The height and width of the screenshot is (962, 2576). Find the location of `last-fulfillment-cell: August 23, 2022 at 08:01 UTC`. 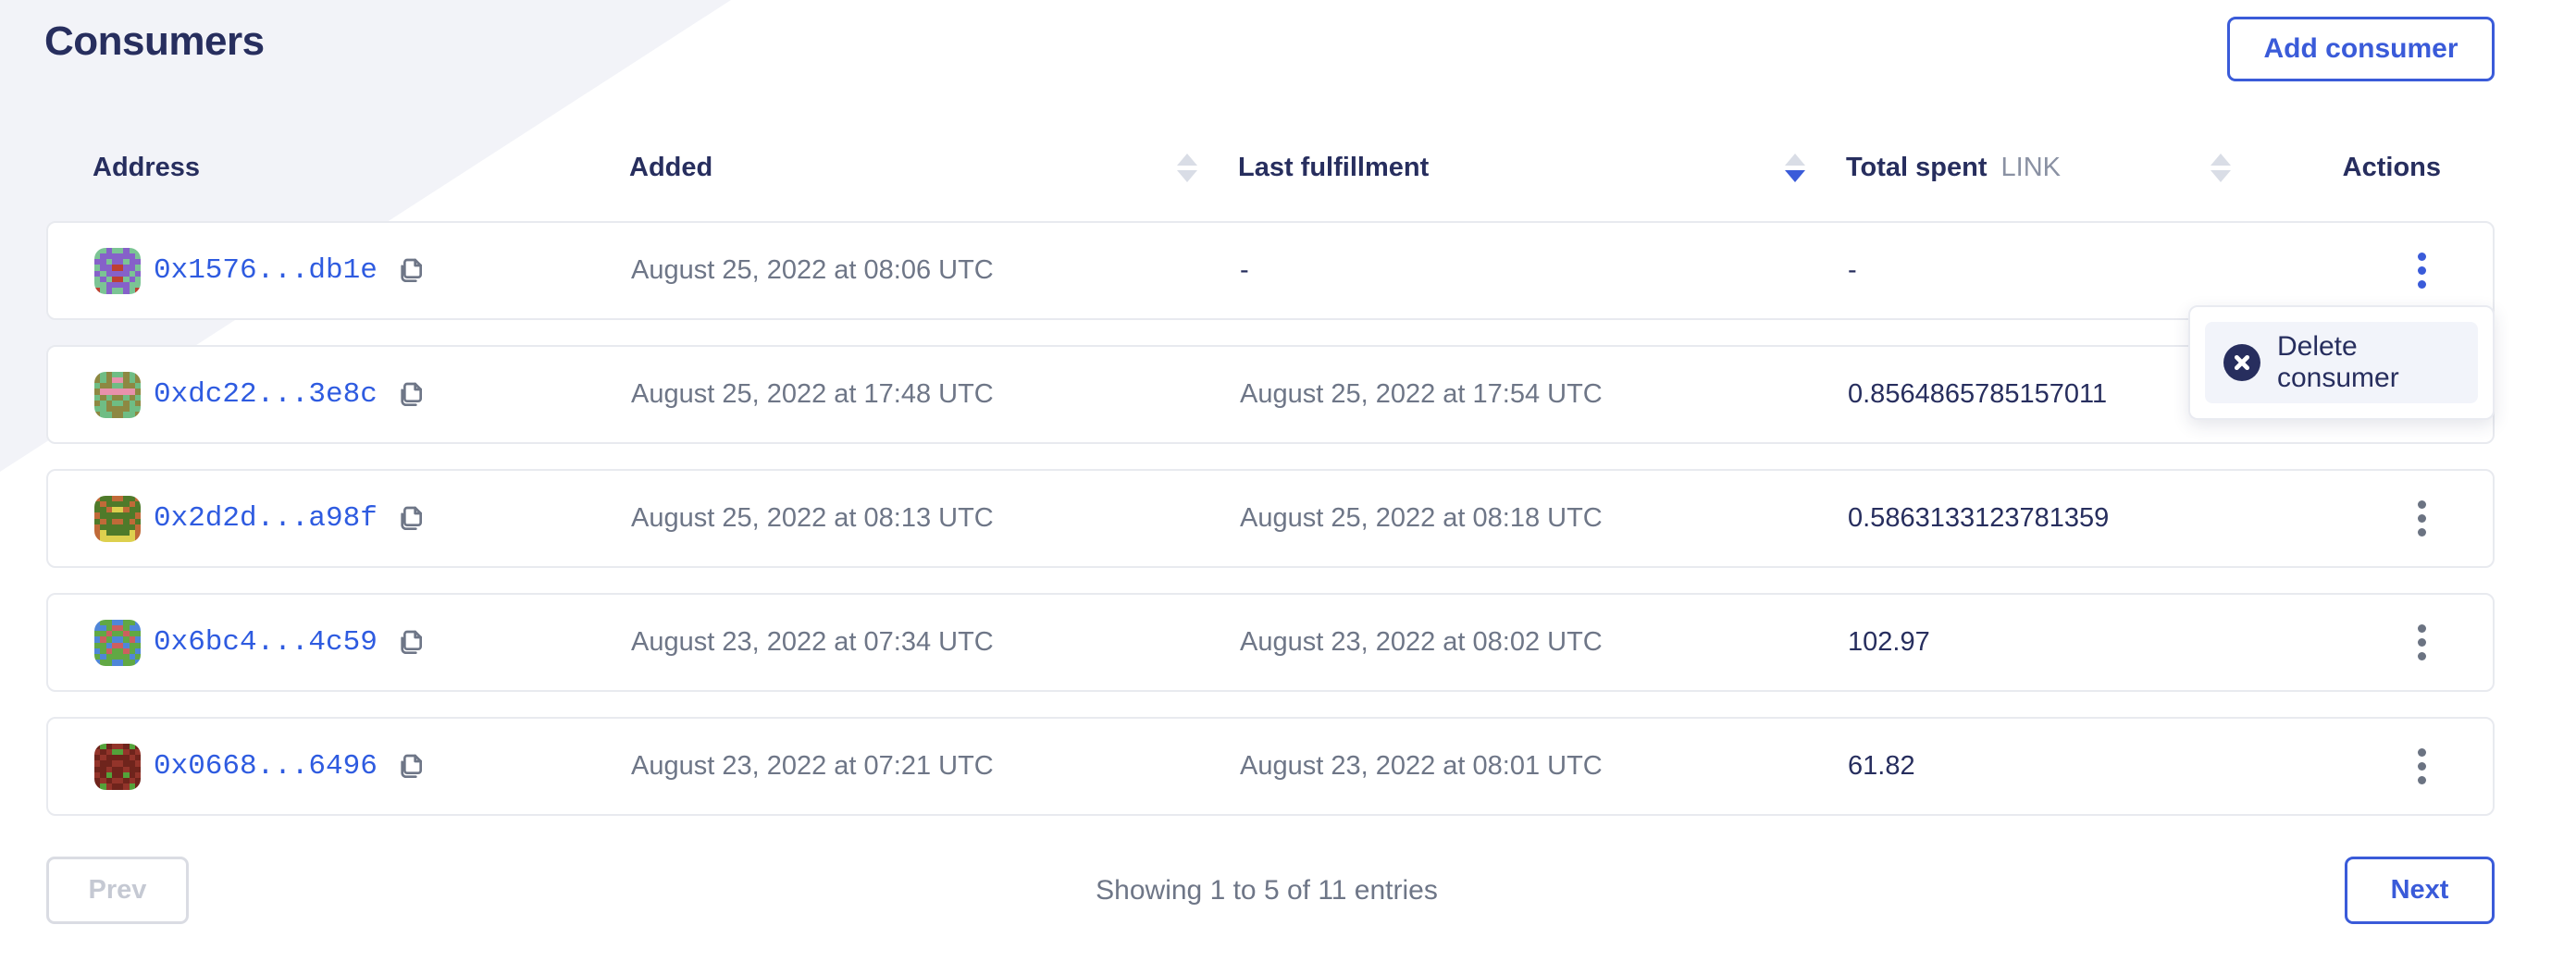

last-fulfillment-cell: August 23, 2022 at 08:01 UTC is located at coordinates (1421, 766).